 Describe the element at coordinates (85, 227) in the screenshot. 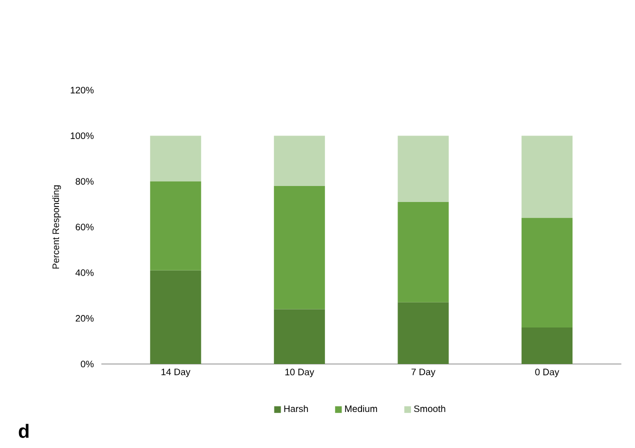

I see `y-tick-label: 60%` at that location.